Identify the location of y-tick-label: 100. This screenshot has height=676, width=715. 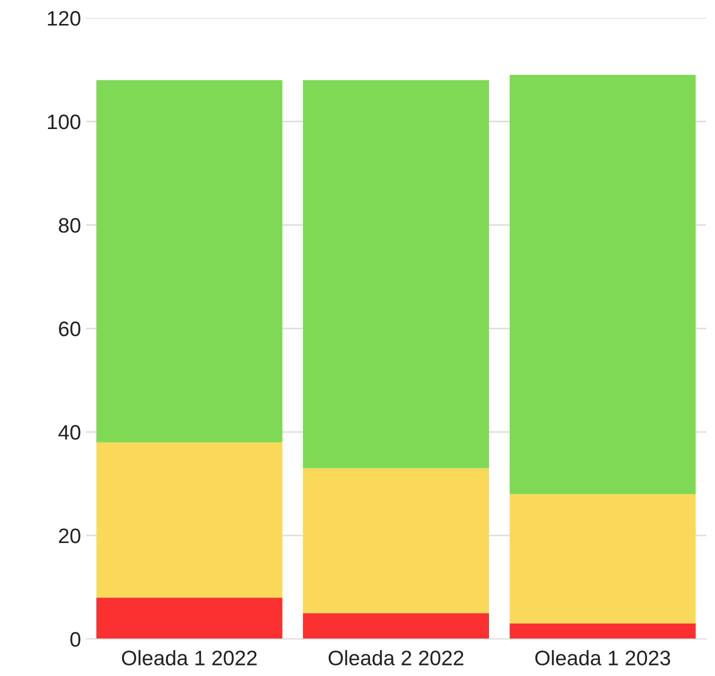
(64, 122).